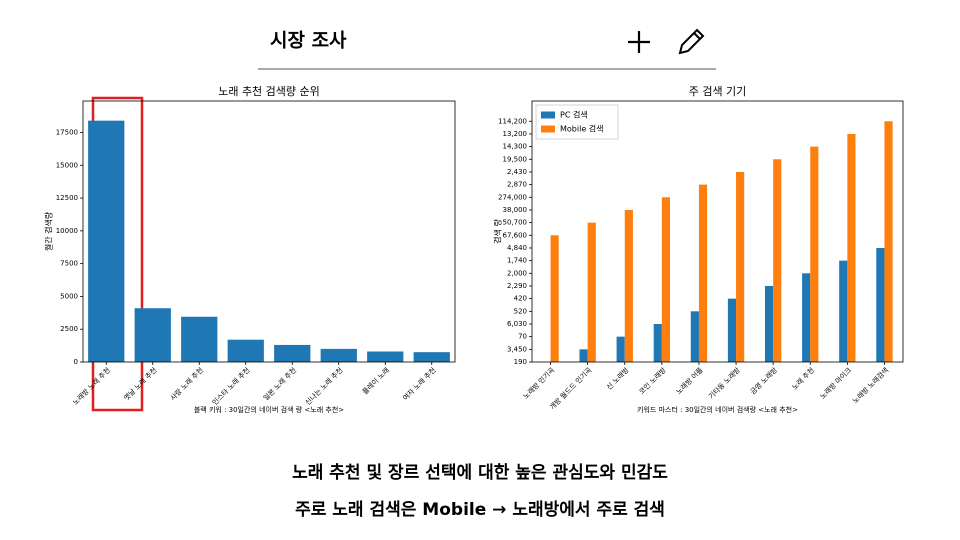 The height and width of the screenshot is (540, 960). Describe the element at coordinates (419, 383) in the screenshot. I see `x-tick-label: 여자 노래 추천` at that location.